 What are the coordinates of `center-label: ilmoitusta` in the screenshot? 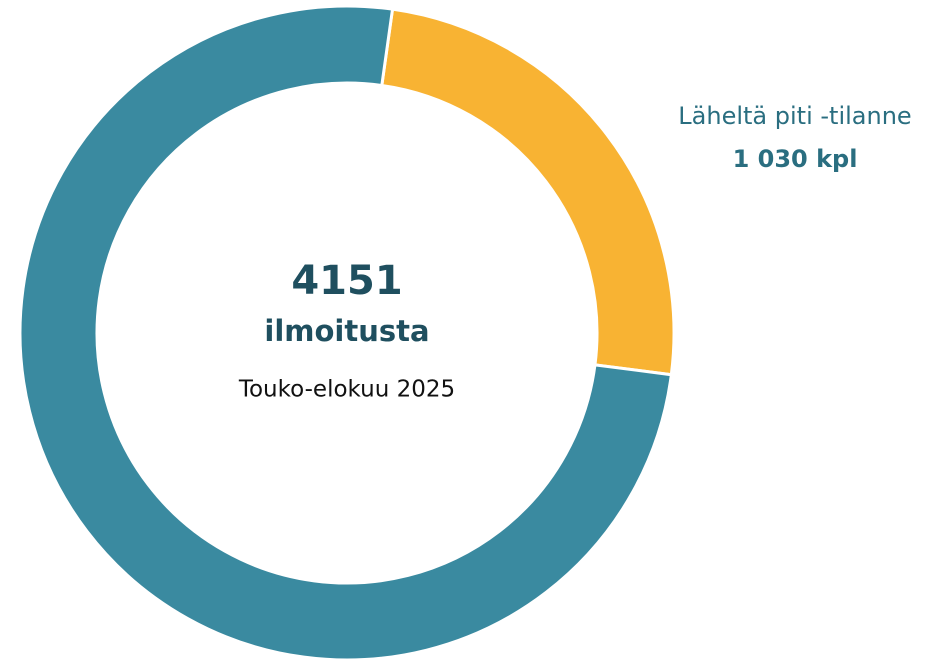 It's located at (346, 331).